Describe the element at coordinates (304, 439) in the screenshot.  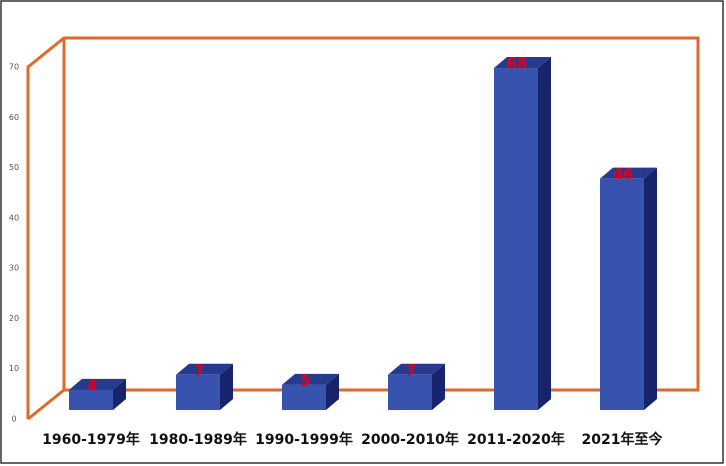
I see `x-tick-label: 1990-1999年` at that location.